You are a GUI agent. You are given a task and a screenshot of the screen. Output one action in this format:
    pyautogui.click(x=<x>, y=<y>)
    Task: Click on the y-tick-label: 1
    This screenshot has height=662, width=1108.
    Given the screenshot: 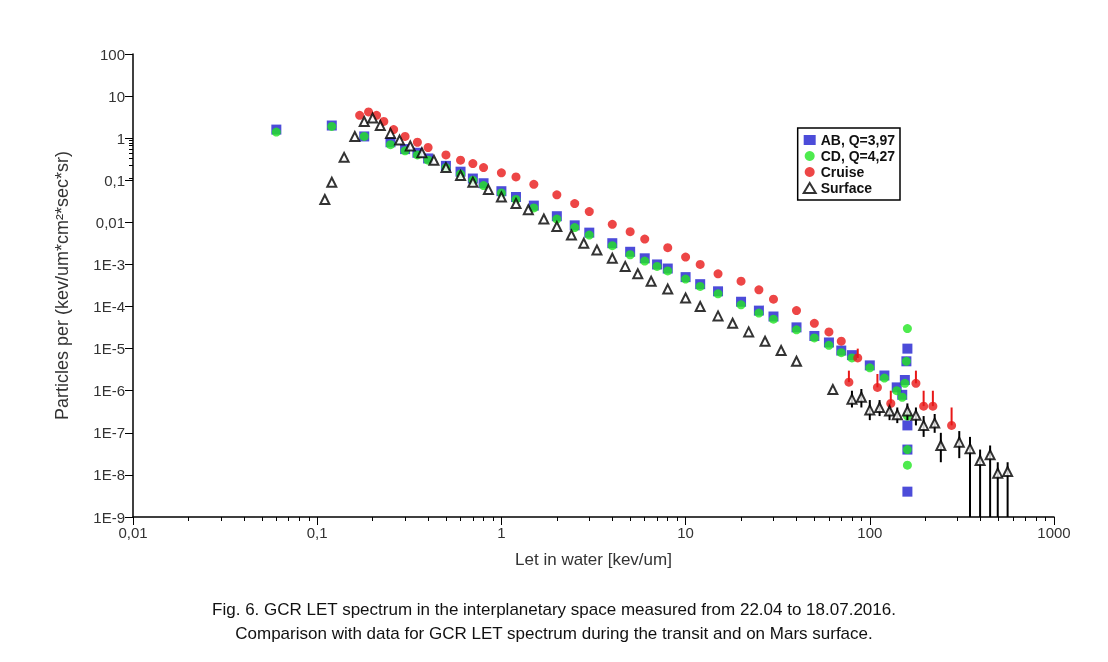 What is the action you would take?
    pyautogui.click(x=120, y=138)
    